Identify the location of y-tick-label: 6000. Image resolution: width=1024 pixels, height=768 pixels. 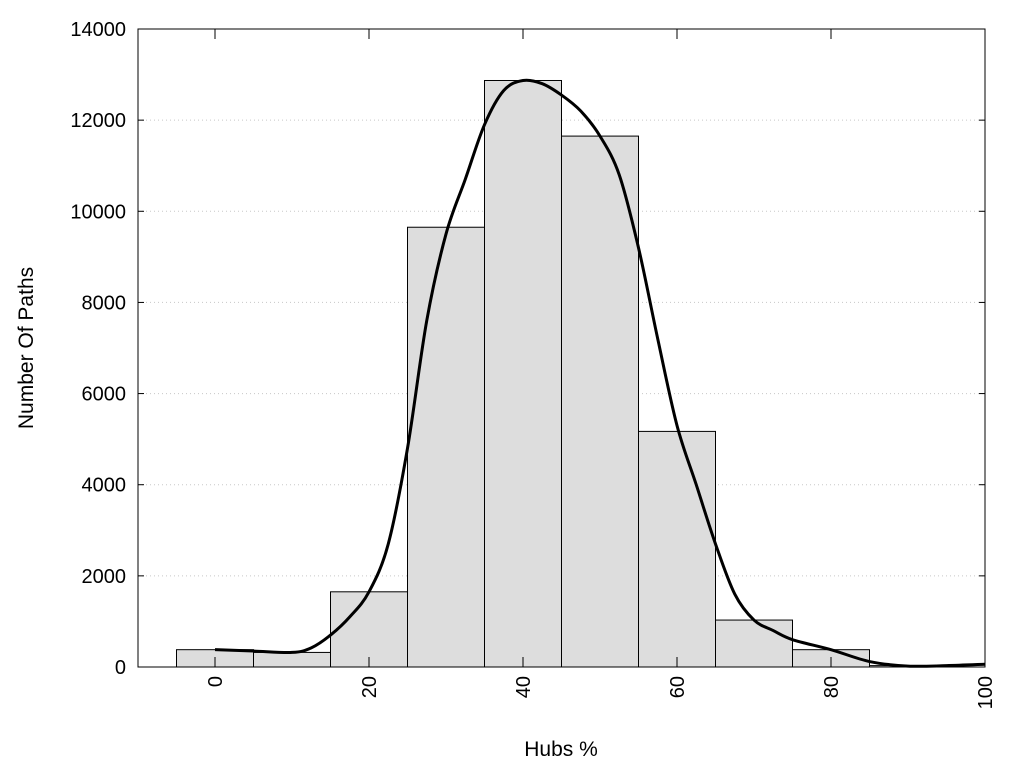
(104, 395).